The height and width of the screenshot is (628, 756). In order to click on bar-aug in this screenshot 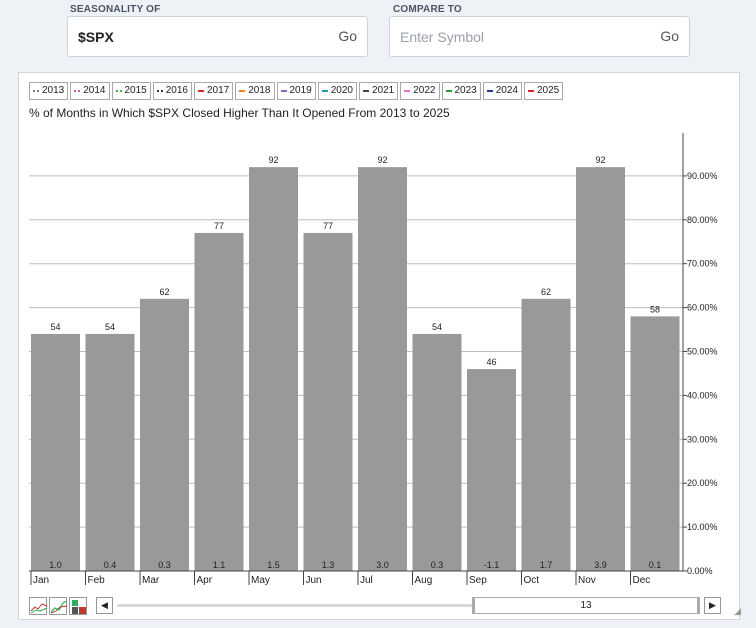, I will do `click(437, 452)`.